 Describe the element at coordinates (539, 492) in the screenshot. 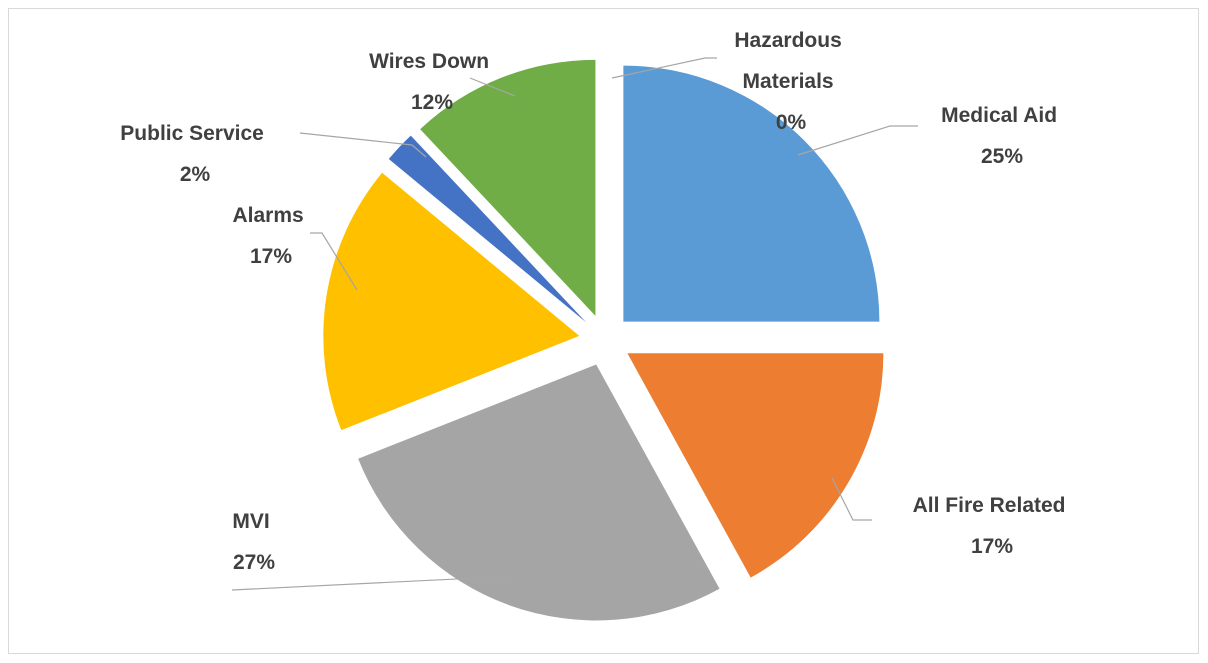

I see `pie-slice-mvi` at that location.